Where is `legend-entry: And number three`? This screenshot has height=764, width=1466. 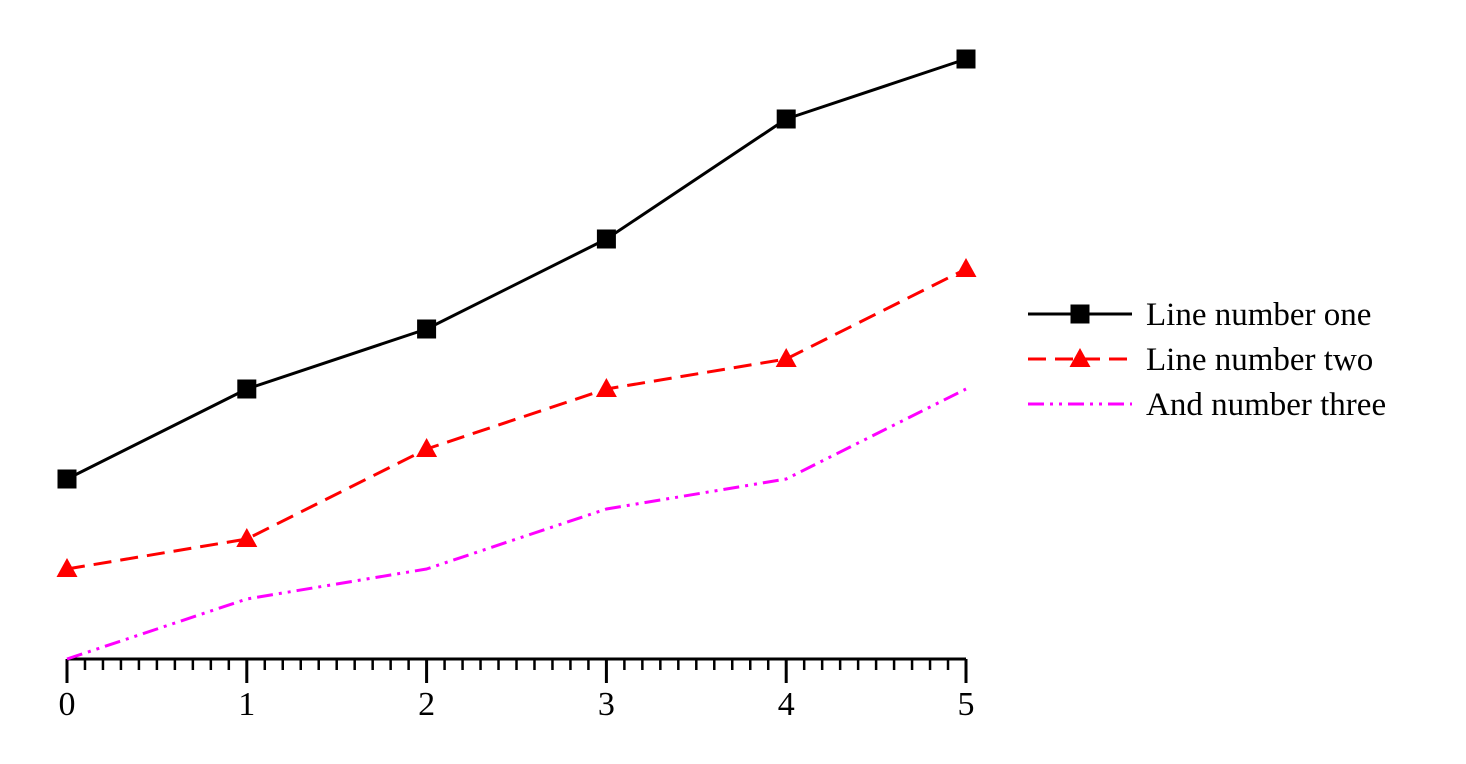 legend-entry: And number three is located at coordinates (1207, 405).